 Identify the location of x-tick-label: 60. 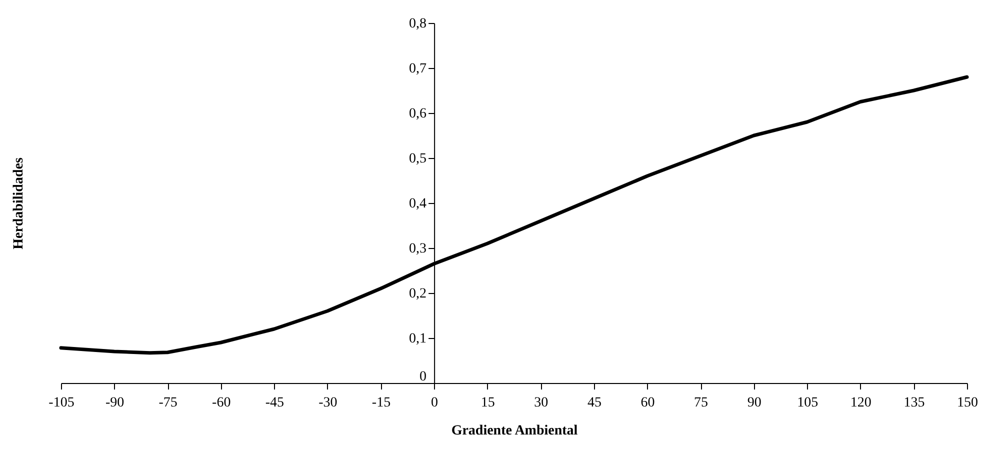
(647, 403).